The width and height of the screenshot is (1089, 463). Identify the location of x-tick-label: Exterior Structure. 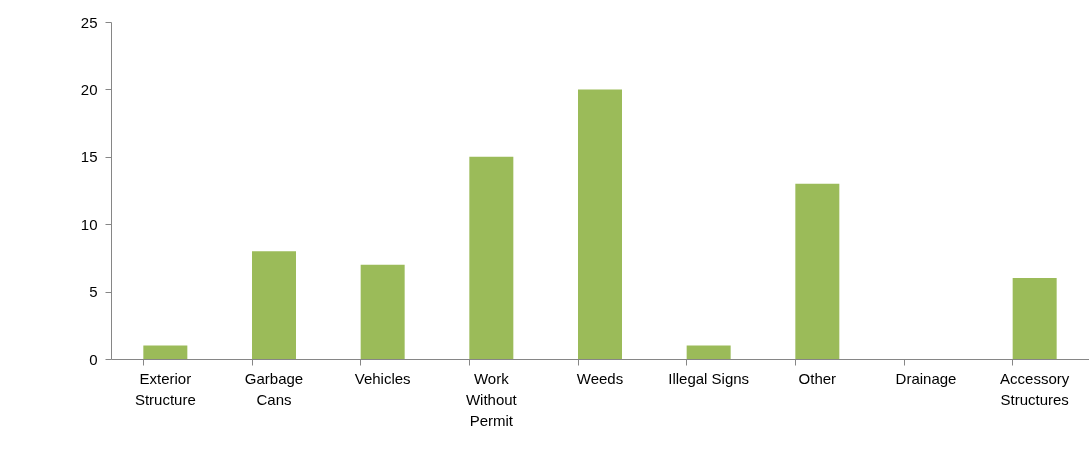
(165, 388).